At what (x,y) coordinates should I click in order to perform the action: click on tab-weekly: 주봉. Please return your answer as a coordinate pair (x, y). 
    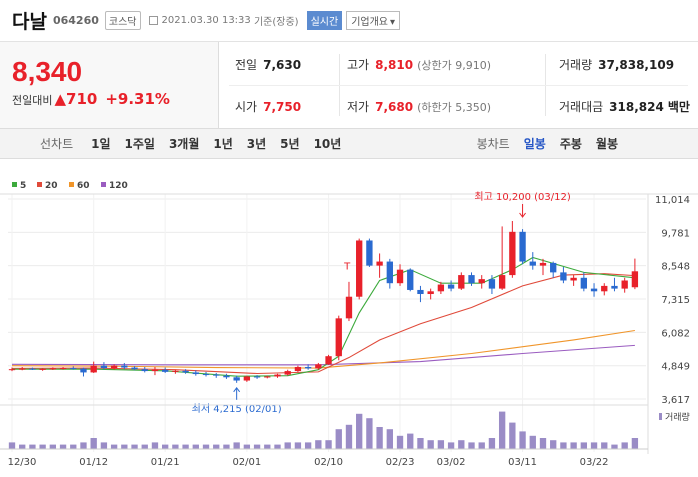
    Looking at the image, I should click on (570, 144).